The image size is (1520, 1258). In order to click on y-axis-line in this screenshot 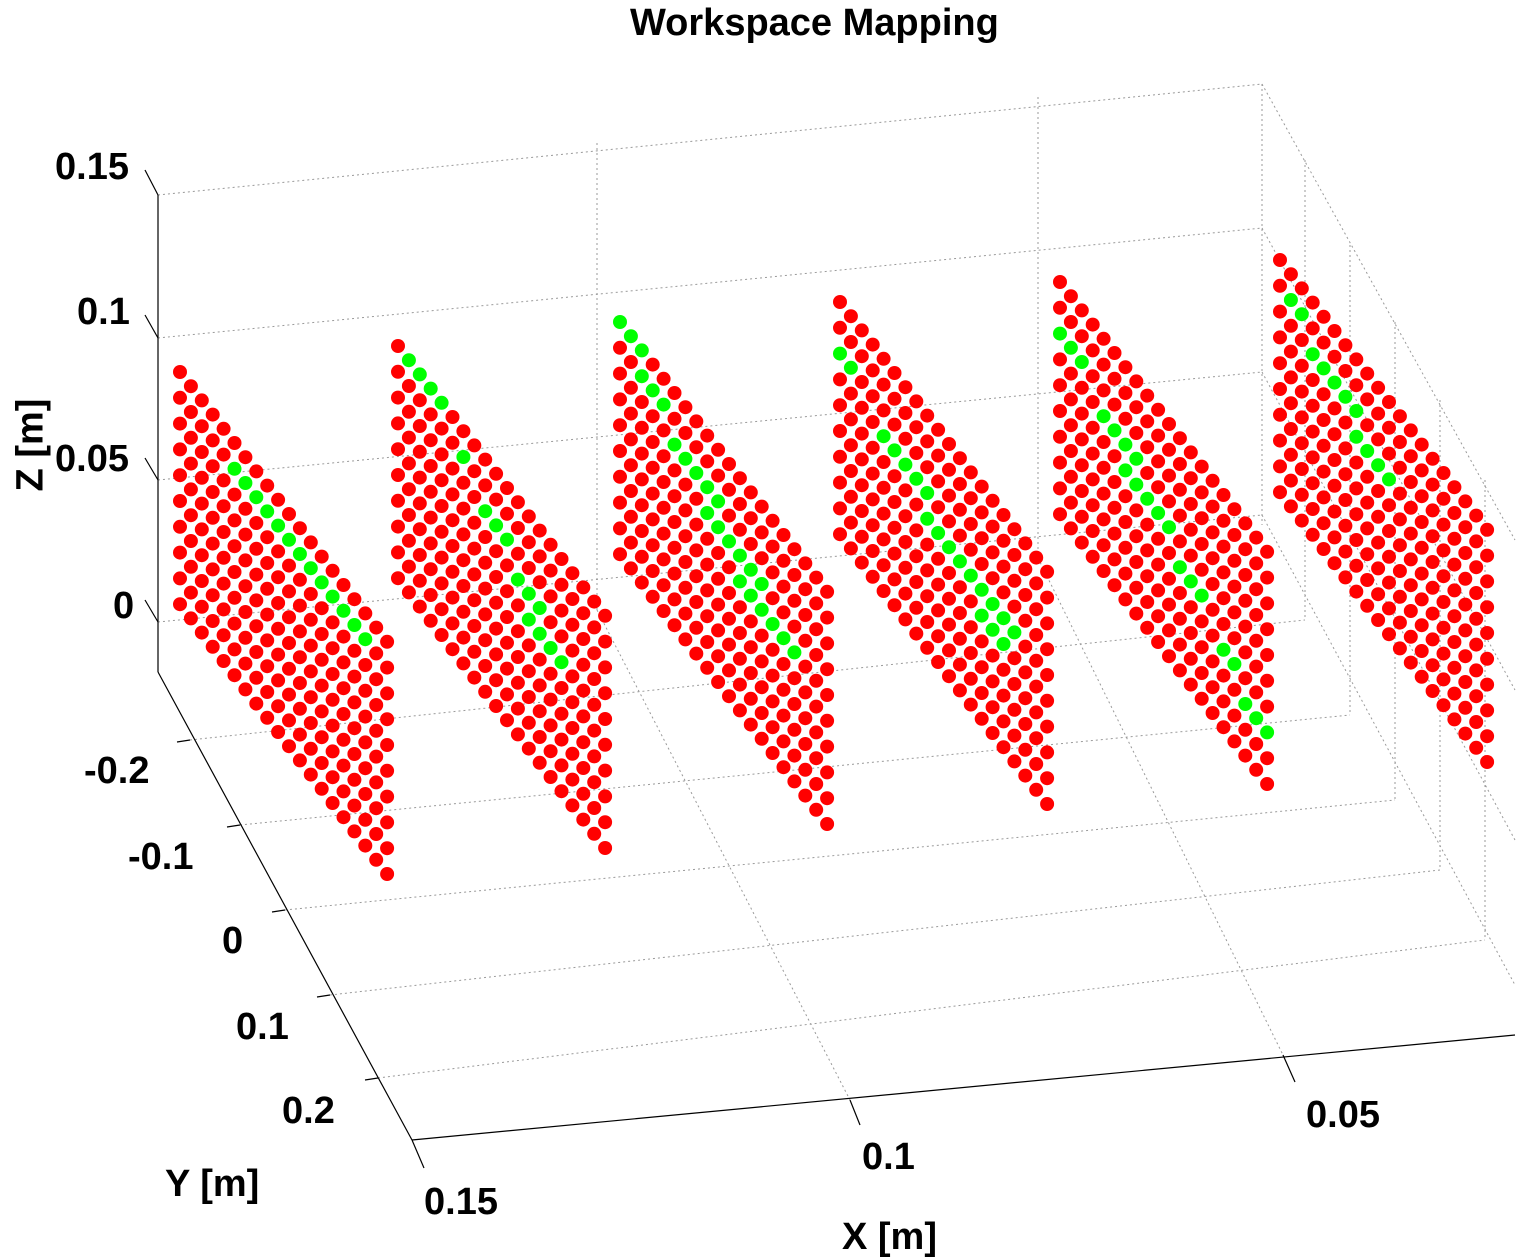, I will do `click(285, 906)`.